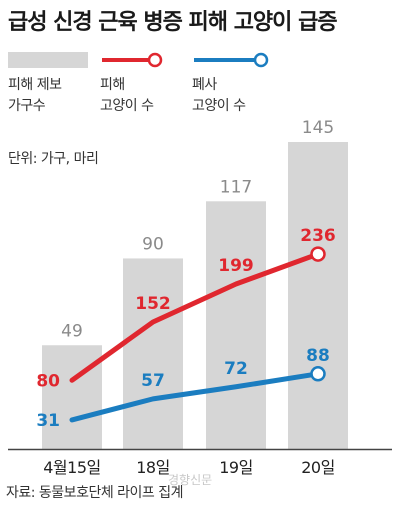 The height and width of the screenshot is (505, 400). I want to click on blue-value-label-3: 88, so click(318, 356).